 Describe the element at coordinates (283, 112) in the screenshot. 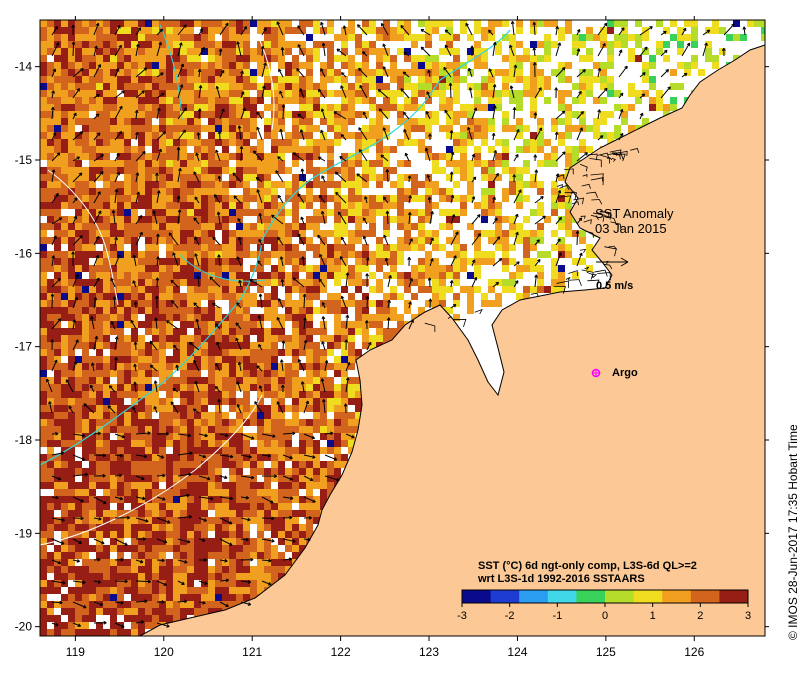

I see `current-vector` at that location.